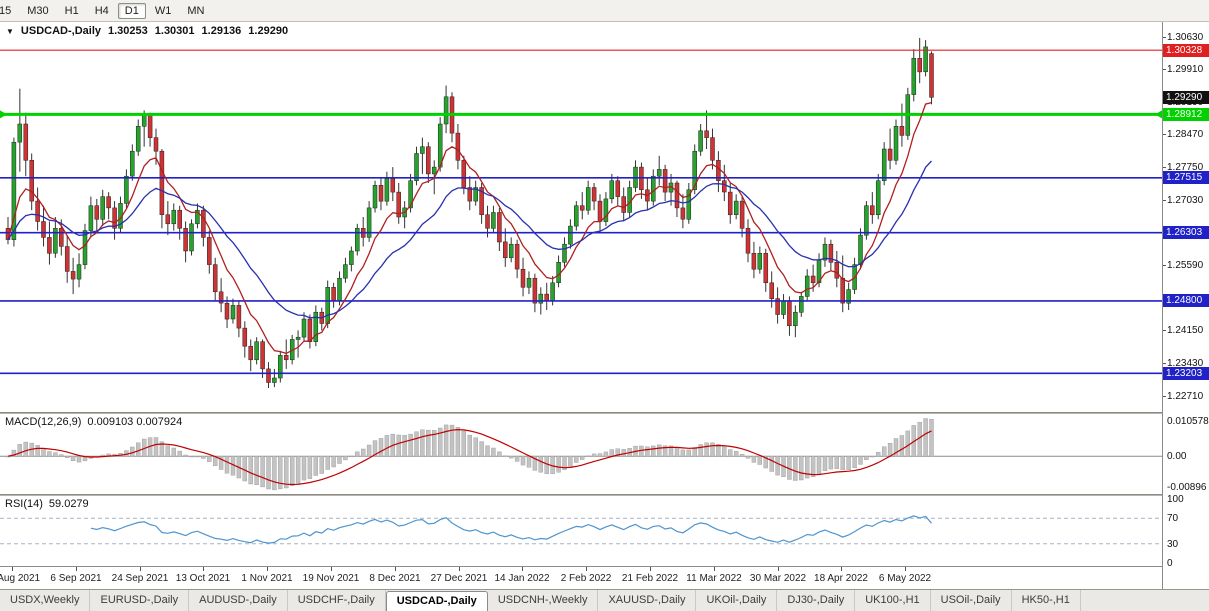 This screenshot has width=1209, height=611. I want to click on tab-xauusd-daily: XAUUSD-,Daily, so click(647, 600).